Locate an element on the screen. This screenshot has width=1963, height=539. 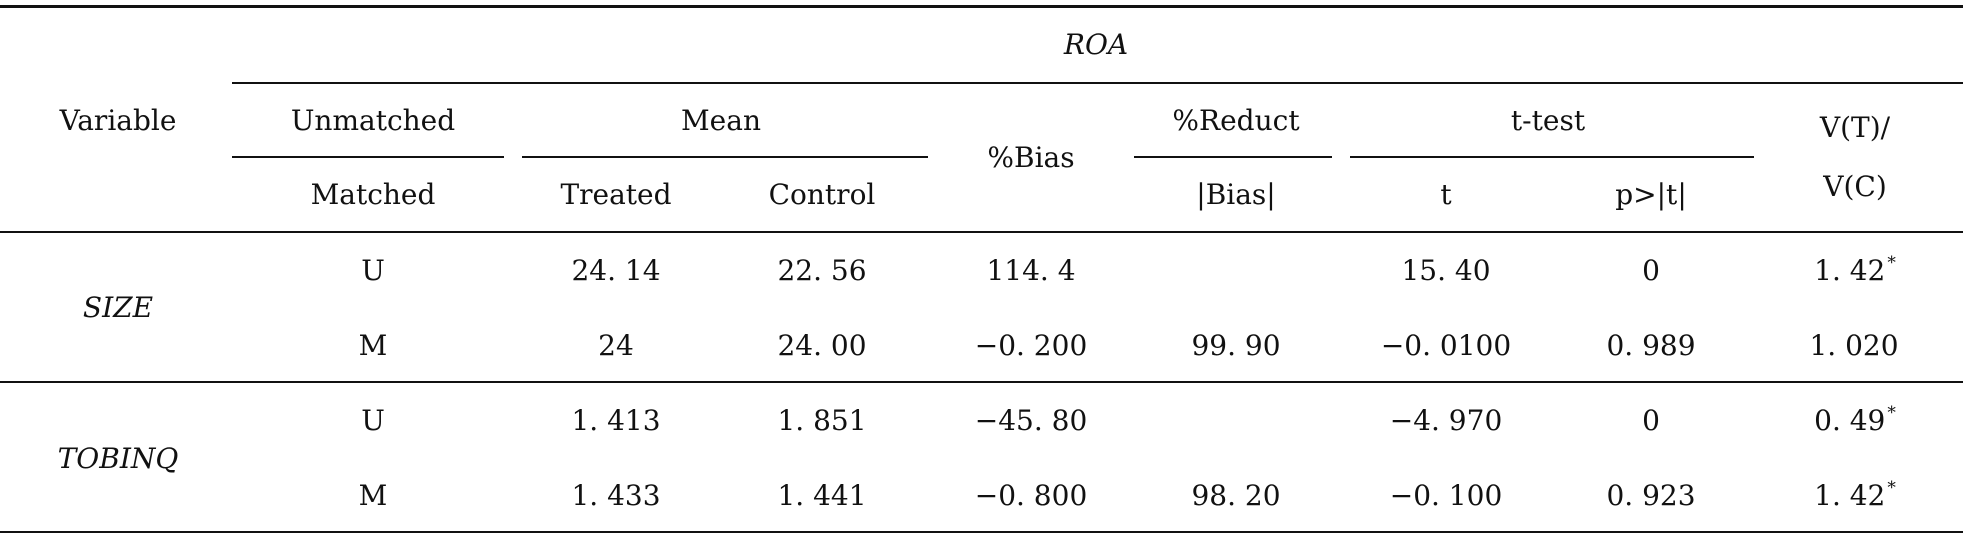
cell-tobinq-m-reduct: 98. 20 is located at coordinates (1236, 495).